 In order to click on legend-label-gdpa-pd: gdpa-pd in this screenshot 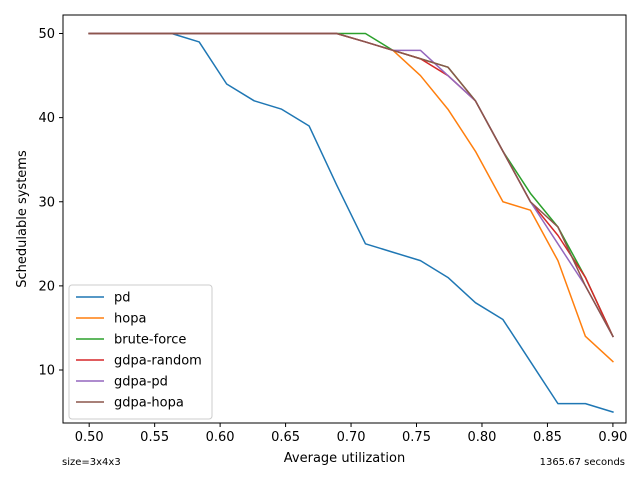, I will do `click(141, 382)`.